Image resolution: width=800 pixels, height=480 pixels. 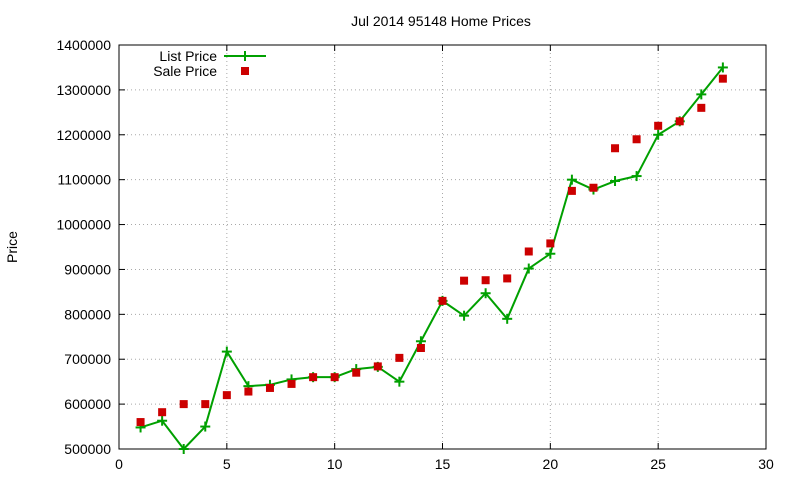 I want to click on y-tick-label: 800000, so click(x=87, y=314).